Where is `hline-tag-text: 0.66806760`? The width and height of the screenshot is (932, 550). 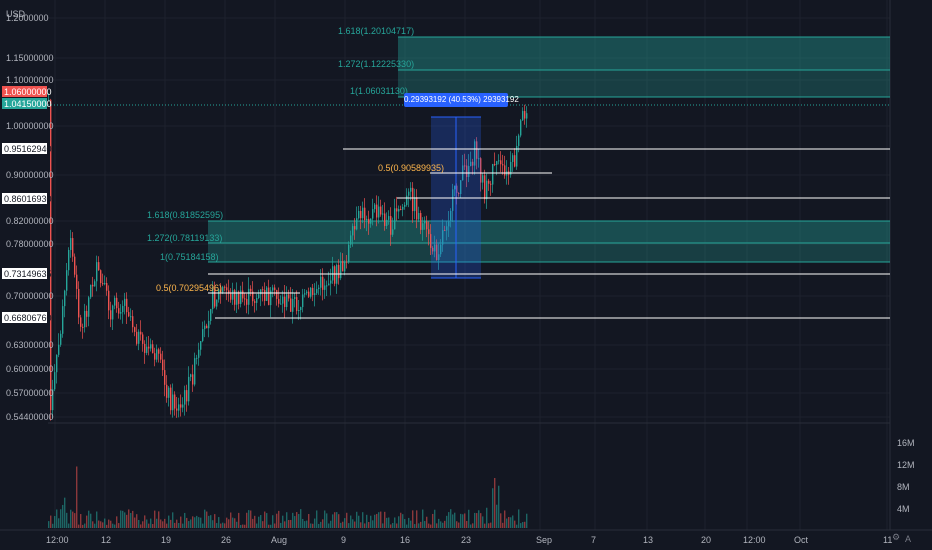 hline-tag-text: 0.66806760 is located at coordinates (28, 318).